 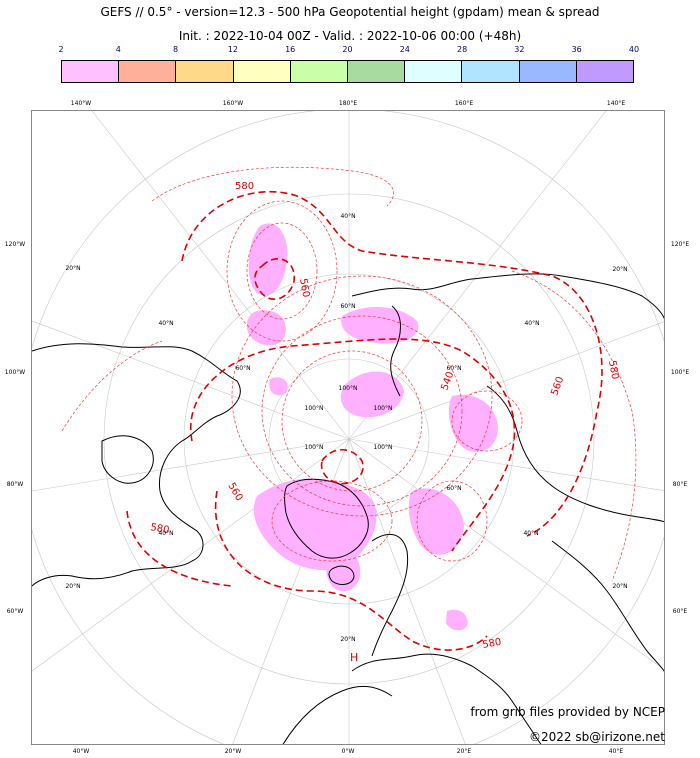 What do you see at coordinates (61, 49) in the screenshot?
I see `colorbar-tick-label: 2` at bounding box center [61, 49].